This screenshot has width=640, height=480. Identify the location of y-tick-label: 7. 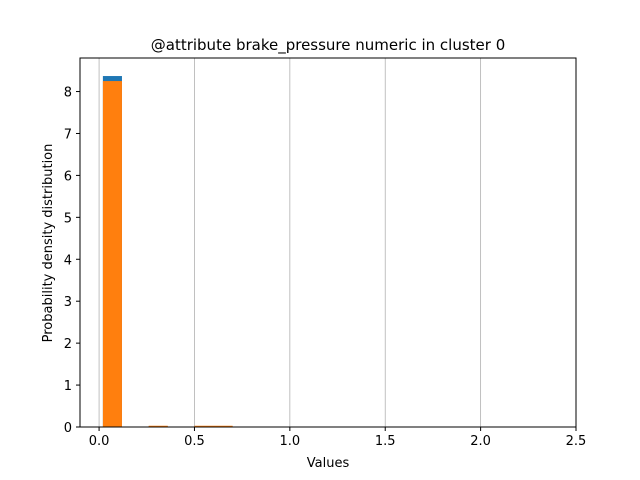
(68, 134).